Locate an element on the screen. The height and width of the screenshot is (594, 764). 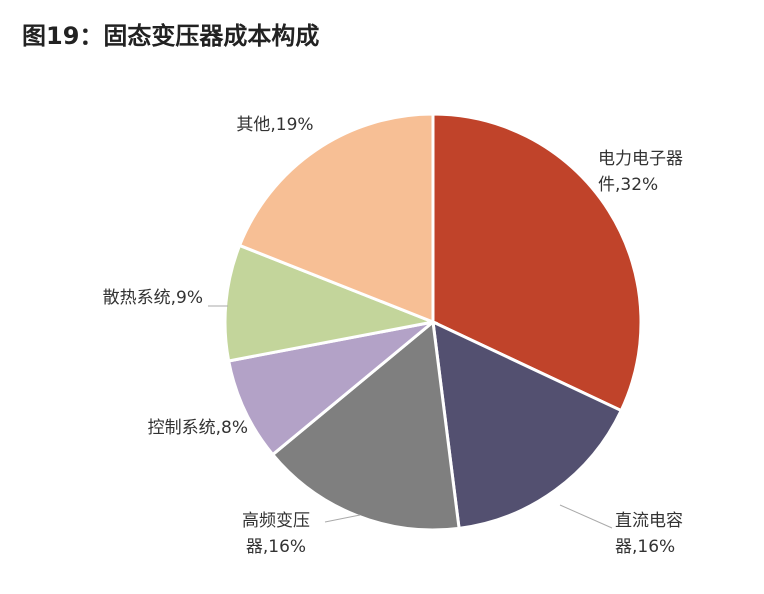
data-label: 高频变压器,16% is located at coordinates (276, 534).